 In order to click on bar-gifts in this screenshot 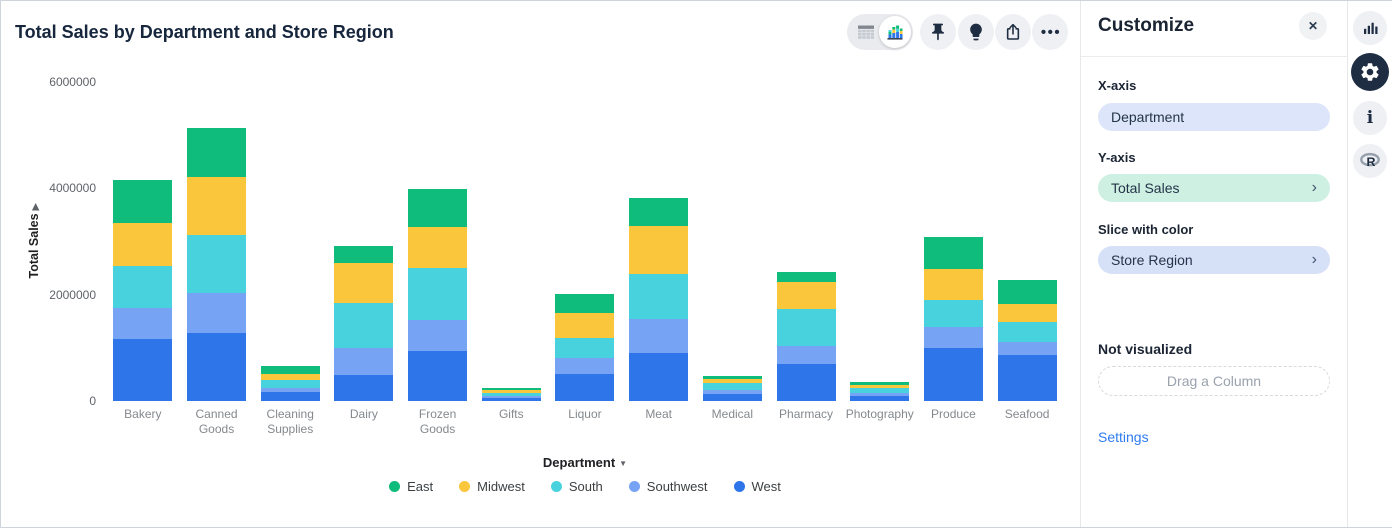, I will do `click(511, 394)`.